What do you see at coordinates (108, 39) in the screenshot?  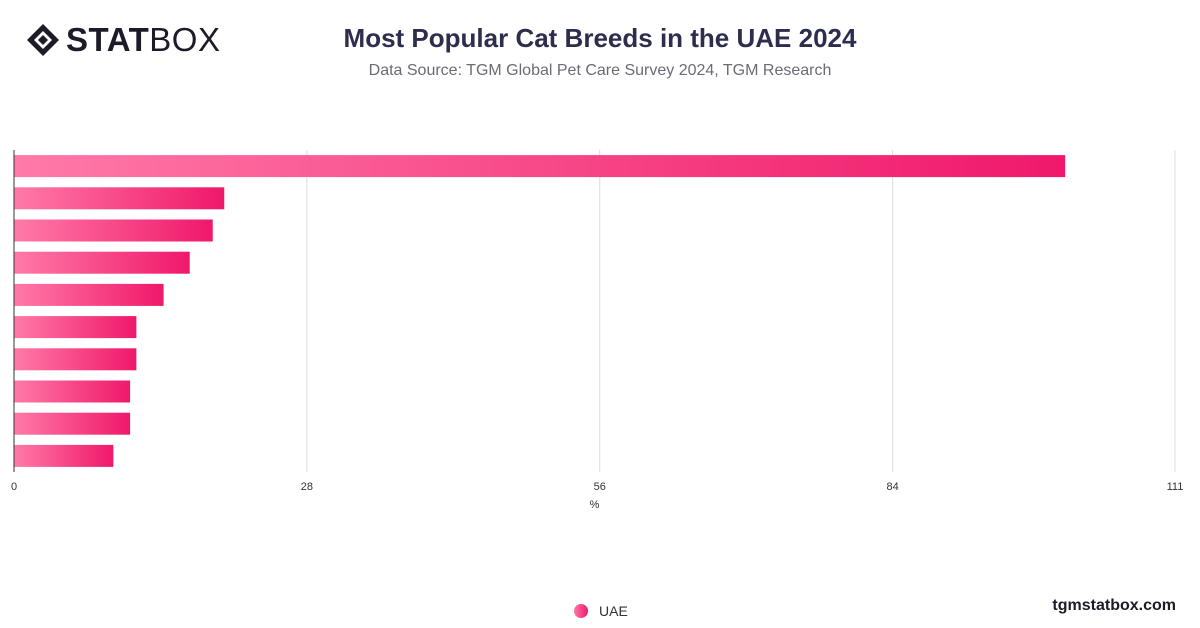 I see `logo-bold-text: STAT` at bounding box center [108, 39].